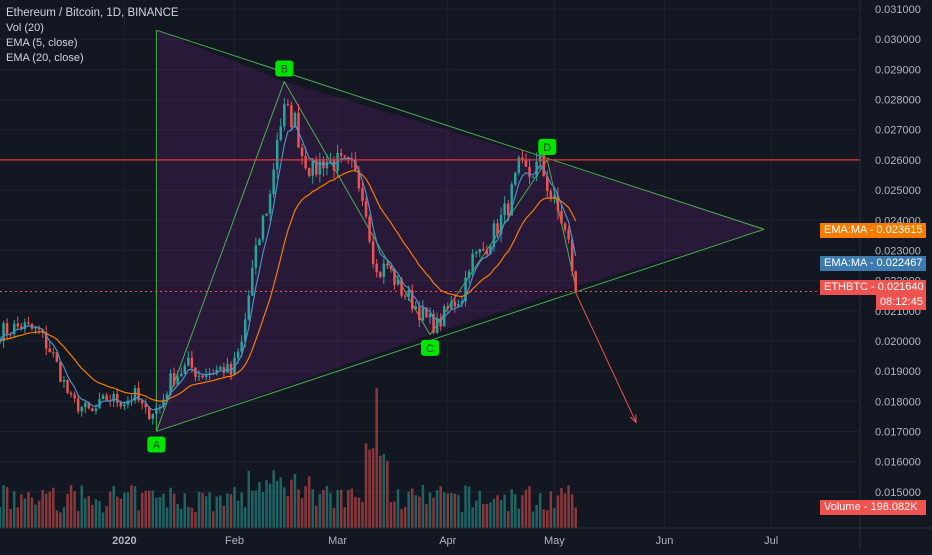 The image size is (932, 555). I want to click on wave-line-bc, so click(357, 208).